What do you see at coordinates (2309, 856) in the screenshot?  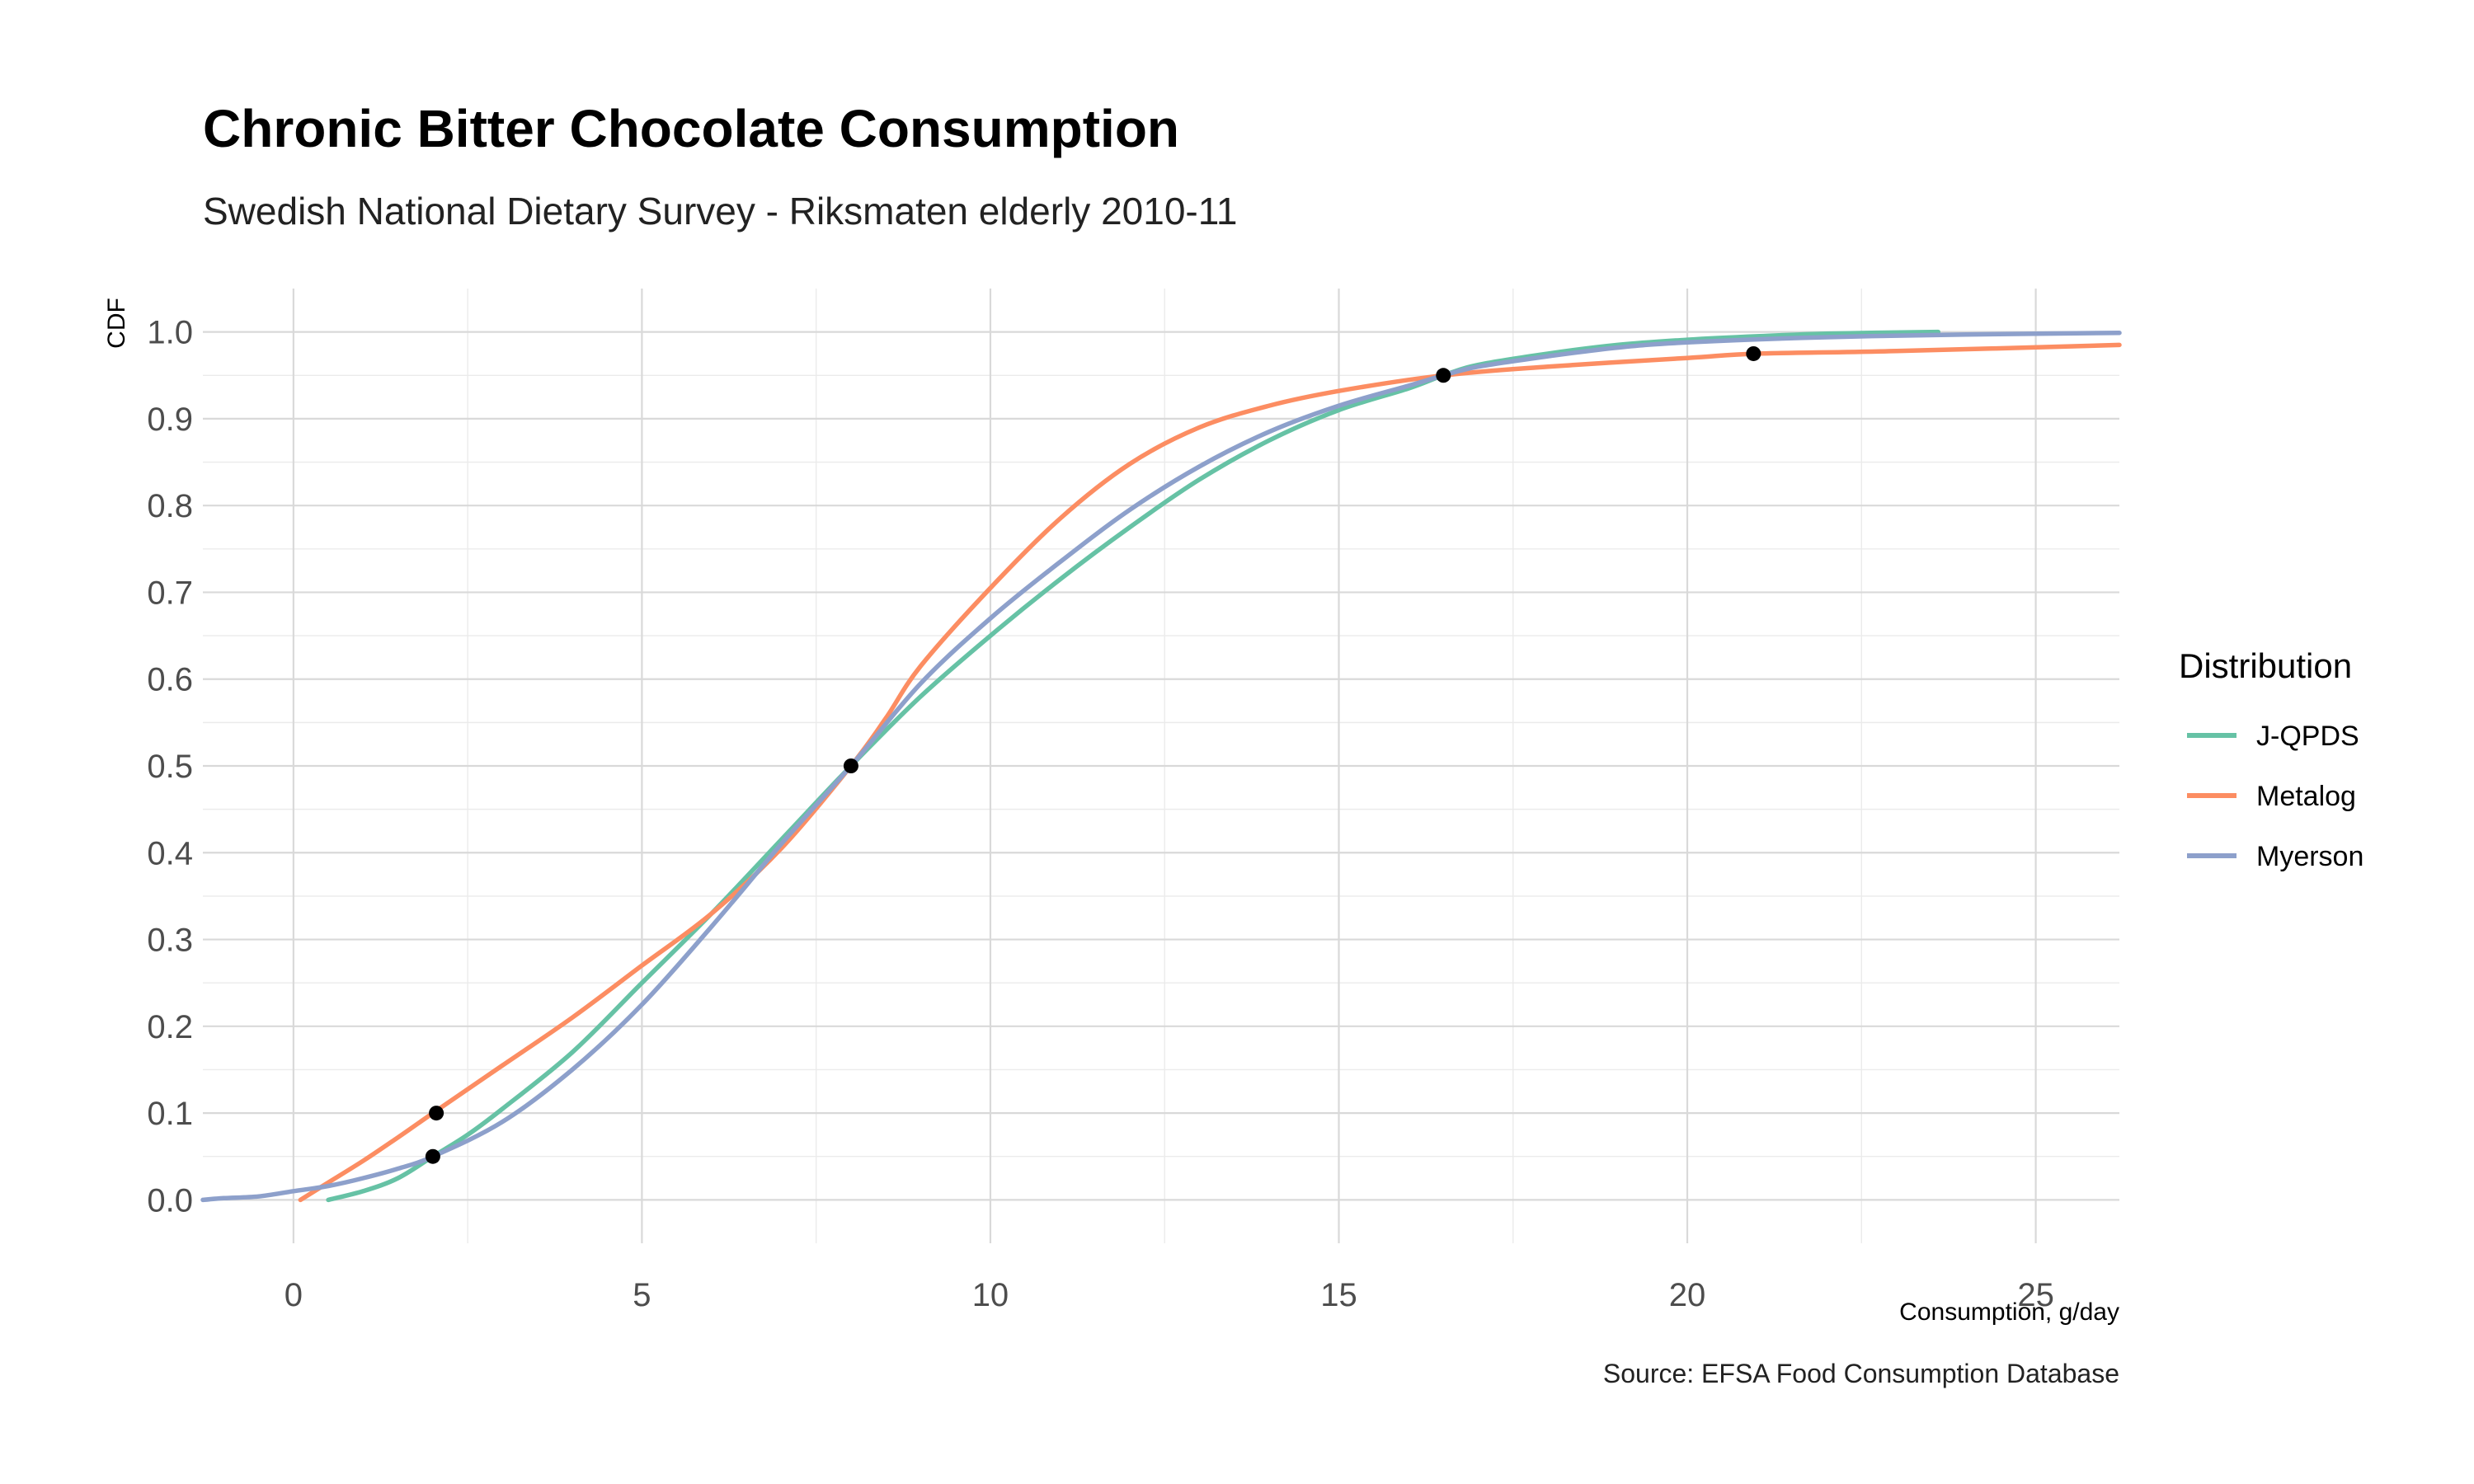 I see `legend-label-myerson: Myerson` at bounding box center [2309, 856].